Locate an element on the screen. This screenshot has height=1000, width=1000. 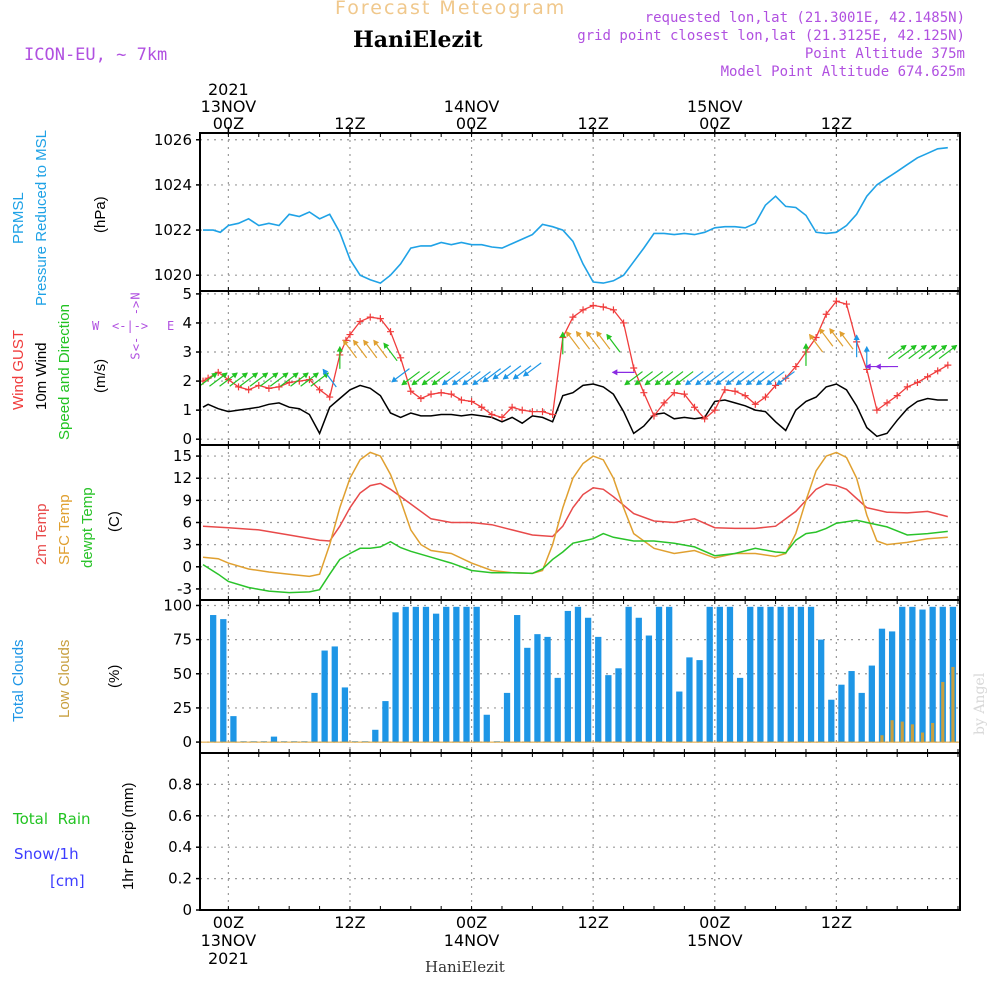
time-label-bottom: 2021 is located at coordinates (228, 958).